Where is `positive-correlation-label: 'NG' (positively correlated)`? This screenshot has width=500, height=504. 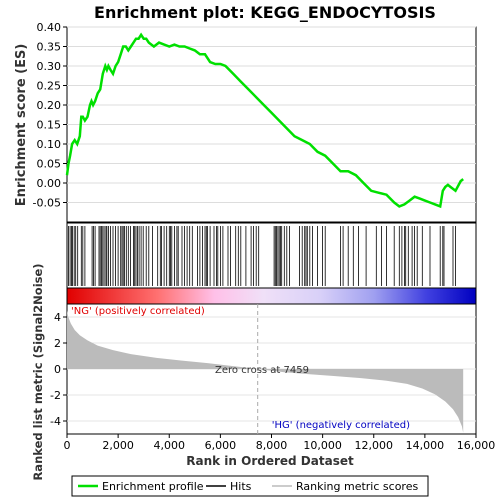 positive-correlation-label: 'NG' (positively correlated) is located at coordinates (138, 311).